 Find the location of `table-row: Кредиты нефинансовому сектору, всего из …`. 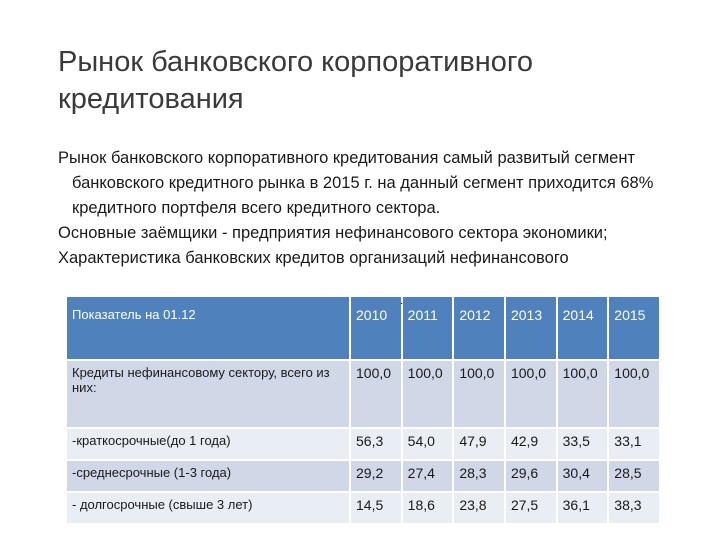

table-row: Кредиты нефинансовому сектору, всего из … is located at coordinates (363, 394).